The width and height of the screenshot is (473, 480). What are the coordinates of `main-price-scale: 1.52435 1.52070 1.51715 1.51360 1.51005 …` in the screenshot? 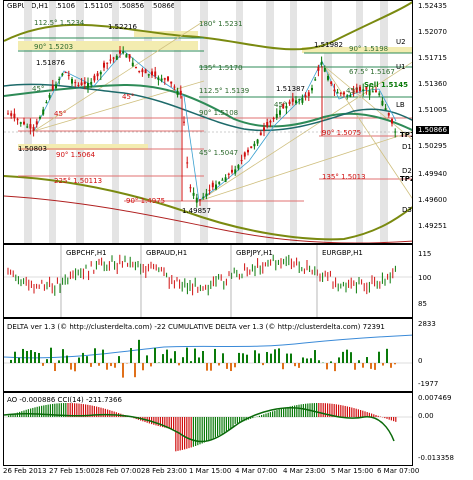 It's located at (443, 122).